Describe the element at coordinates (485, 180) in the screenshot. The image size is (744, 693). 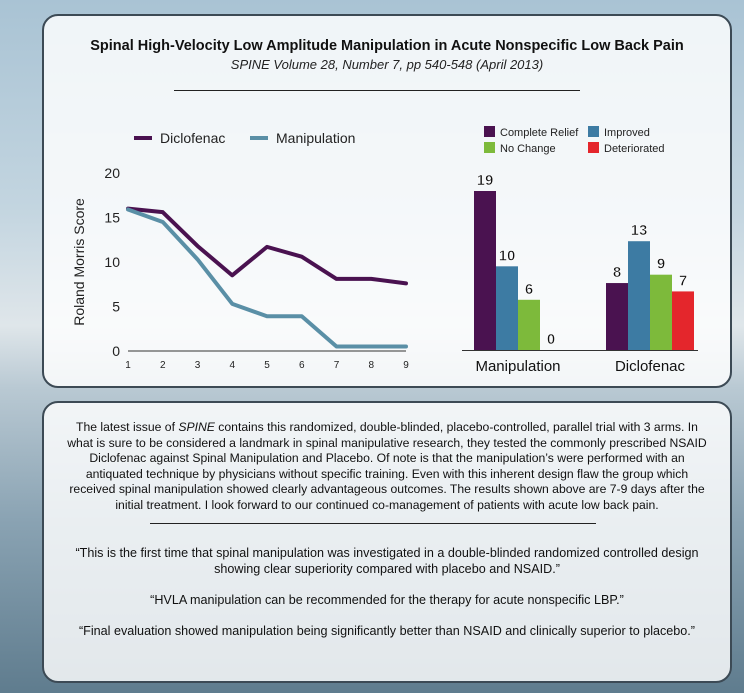
I see `bar-value-label: 19` at that location.